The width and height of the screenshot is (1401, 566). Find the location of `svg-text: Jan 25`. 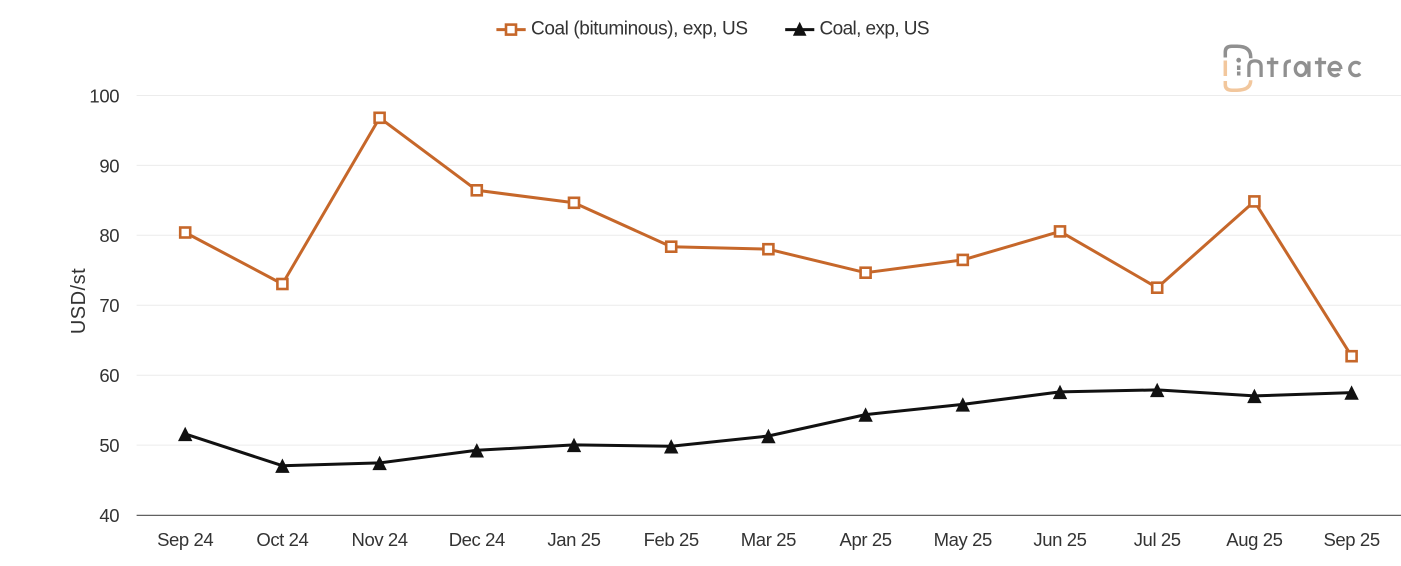

svg-text: Jan 25 is located at coordinates (573, 539).